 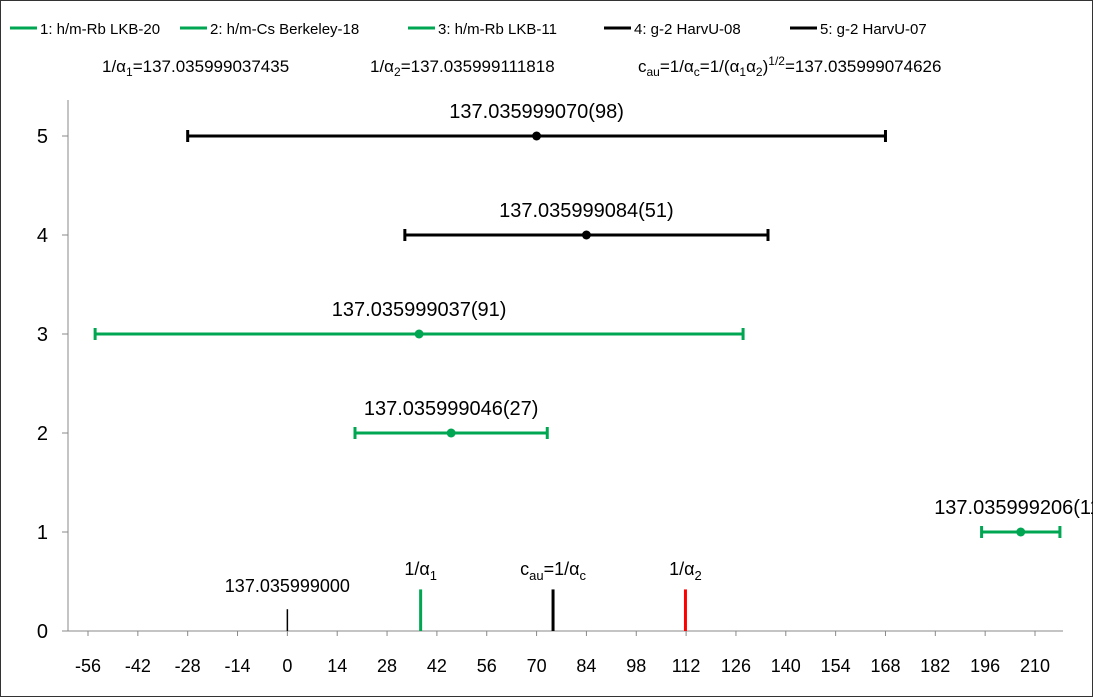 I want to click on x-tick-label: -14, so click(x=238, y=666).